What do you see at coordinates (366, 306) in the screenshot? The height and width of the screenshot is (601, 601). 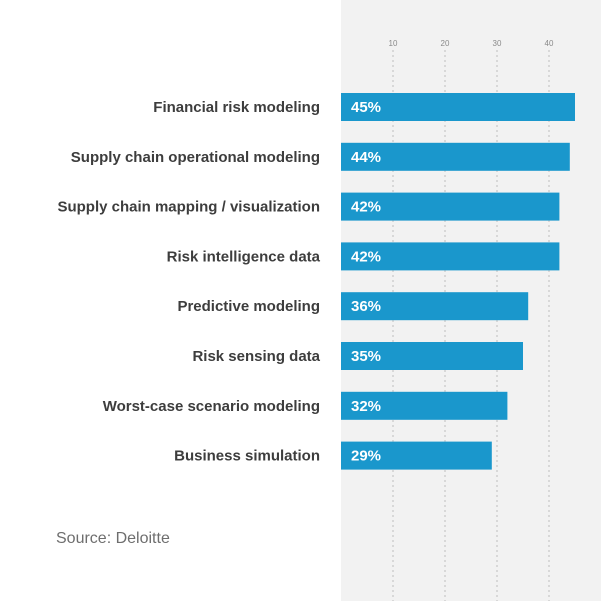 I see `value-label: 36%` at bounding box center [366, 306].